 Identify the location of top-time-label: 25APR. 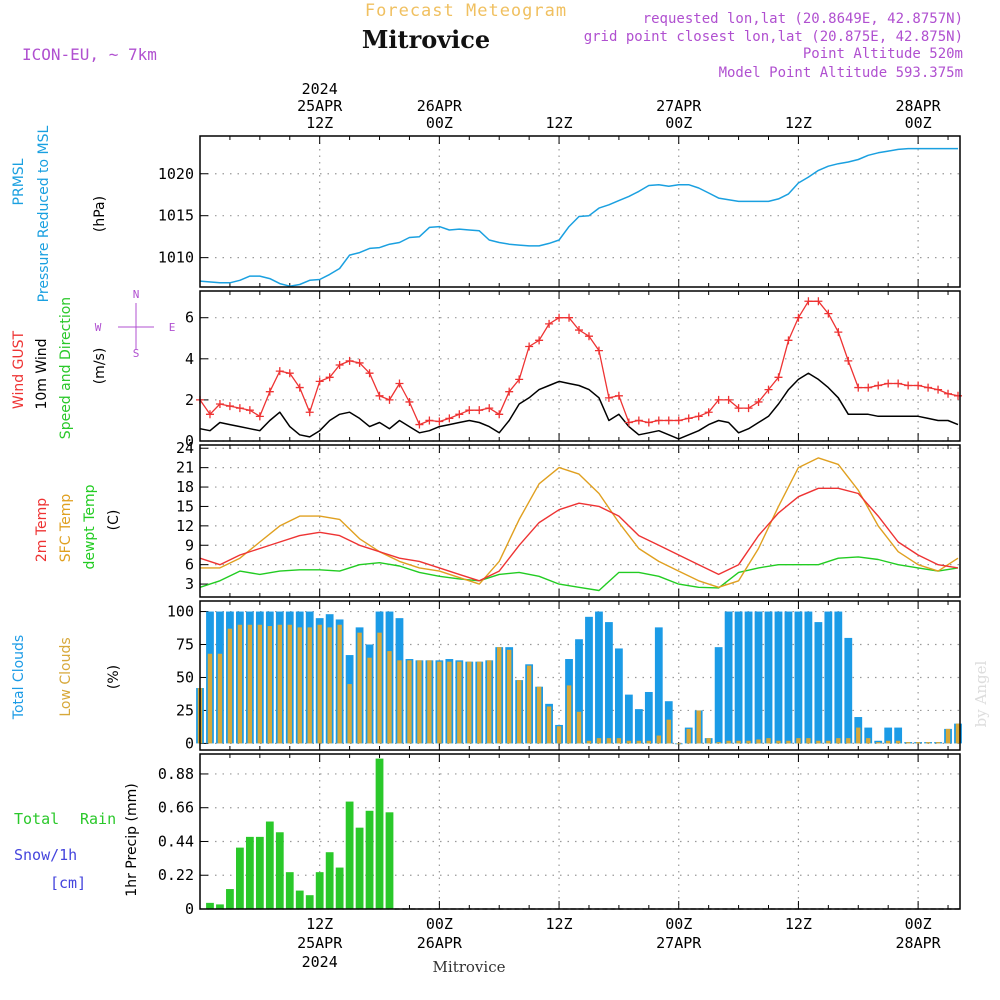
(320, 106).